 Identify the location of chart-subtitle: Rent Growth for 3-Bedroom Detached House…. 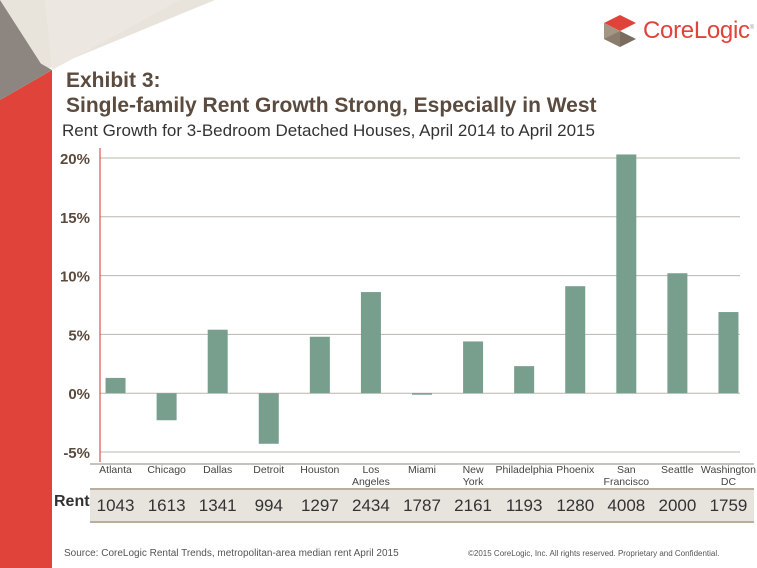
(328, 130).